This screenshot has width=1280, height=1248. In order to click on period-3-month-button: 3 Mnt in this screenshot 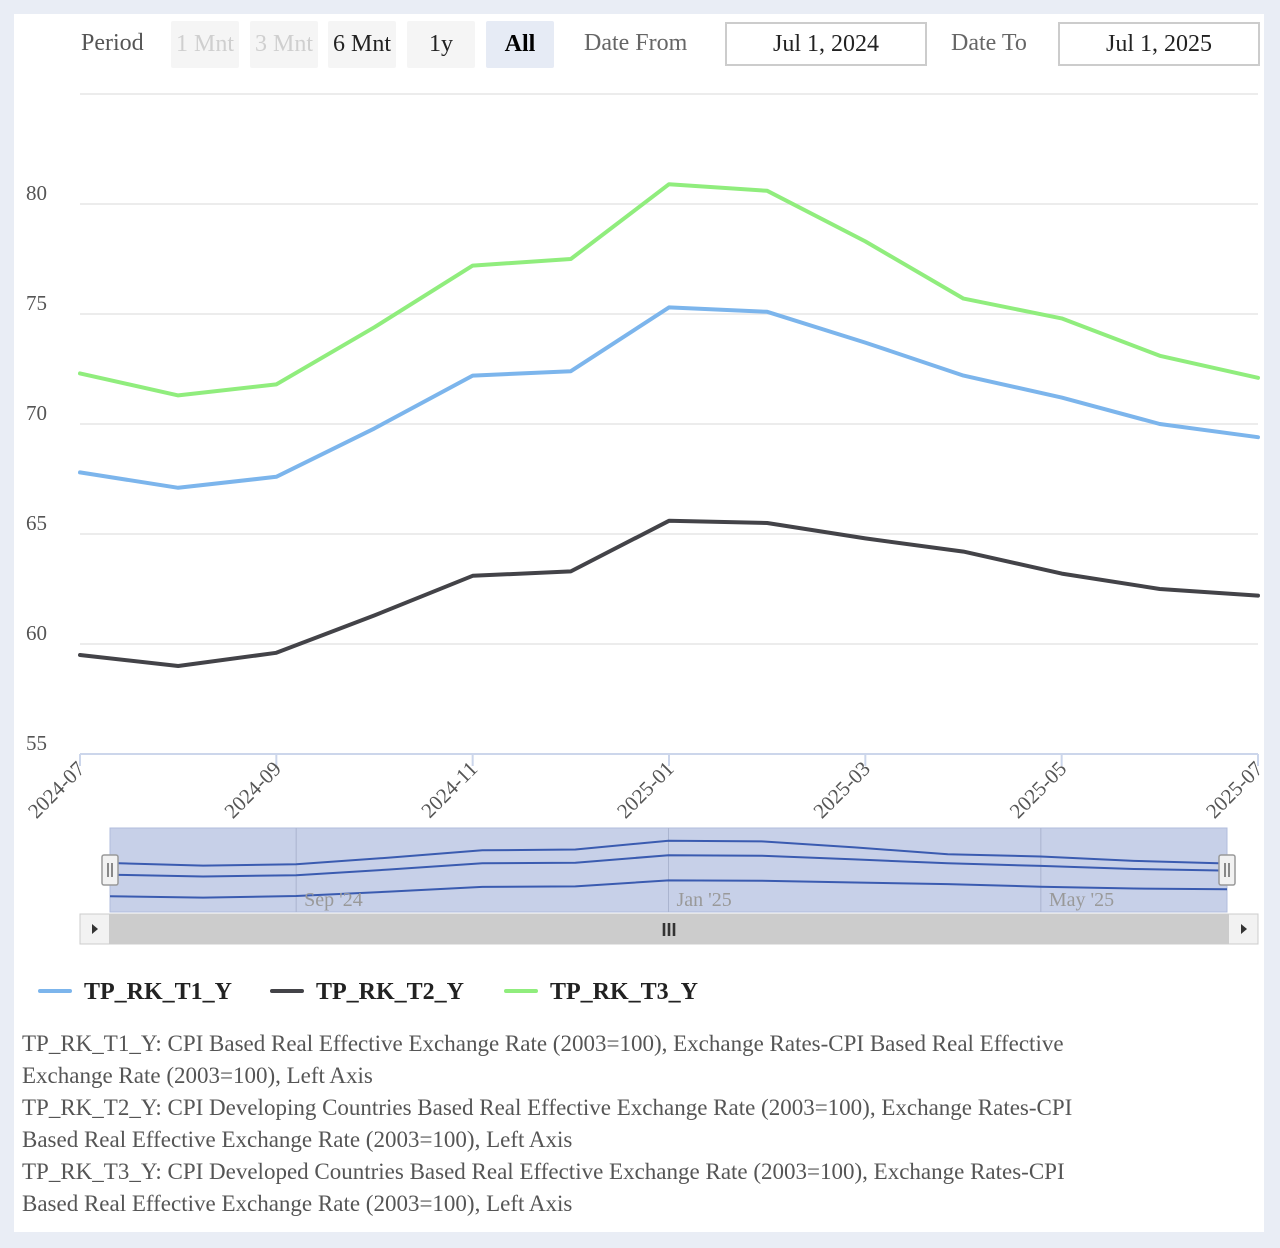, I will do `click(284, 44)`.